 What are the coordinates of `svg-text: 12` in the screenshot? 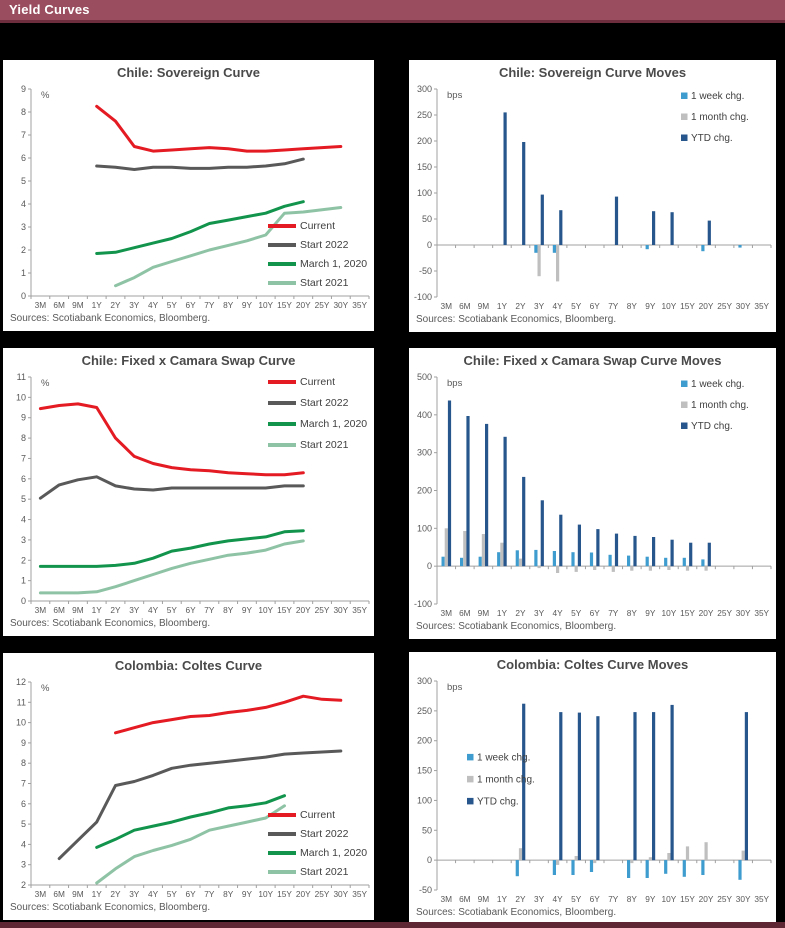 It's located at (21, 682).